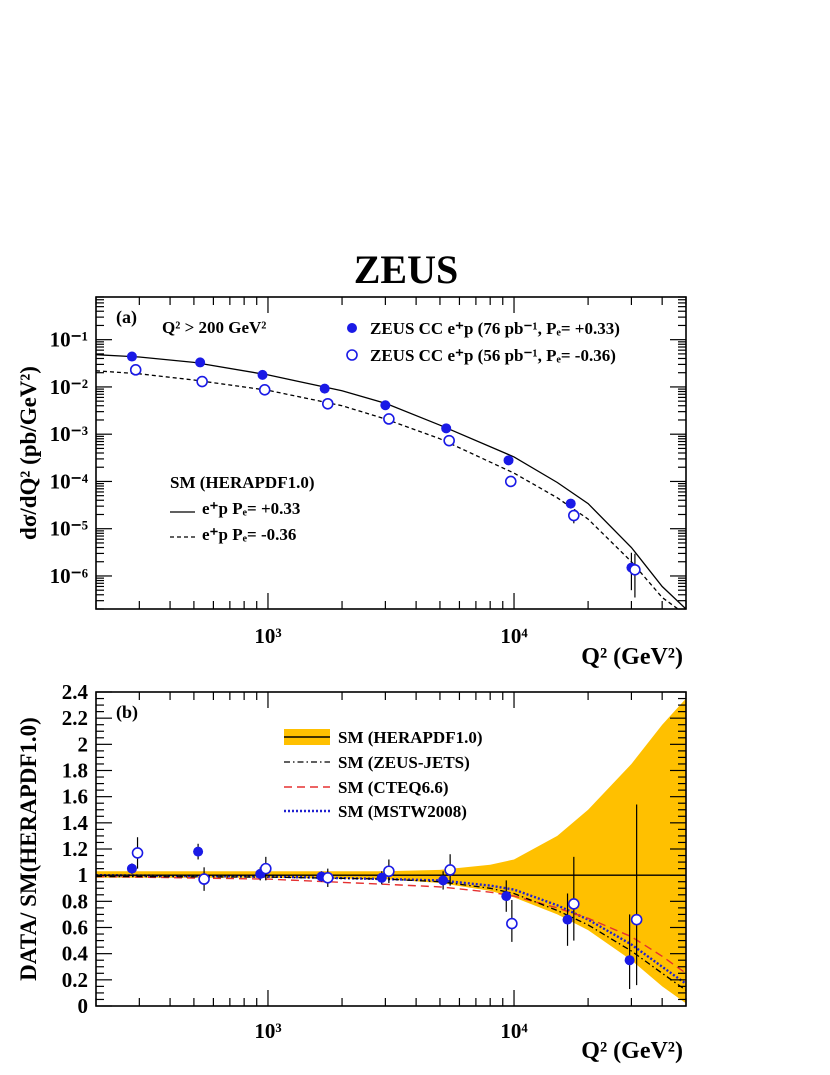 The width and height of the screenshot is (830, 1075). I want to click on legend-sm-solid: e⁺p Pₑ= +0.33, so click(251, 508).